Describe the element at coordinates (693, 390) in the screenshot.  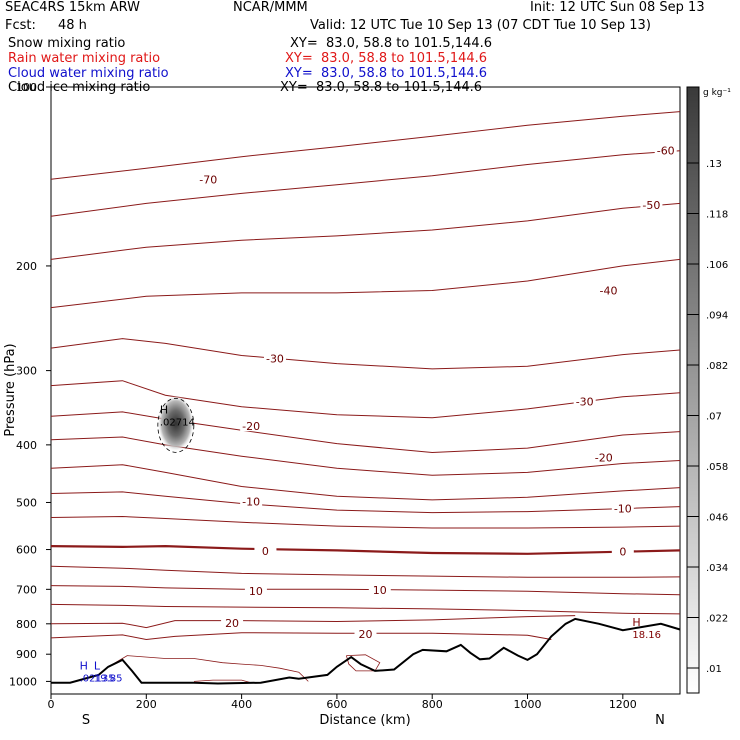
I see `colorbar-gradient` at that location.